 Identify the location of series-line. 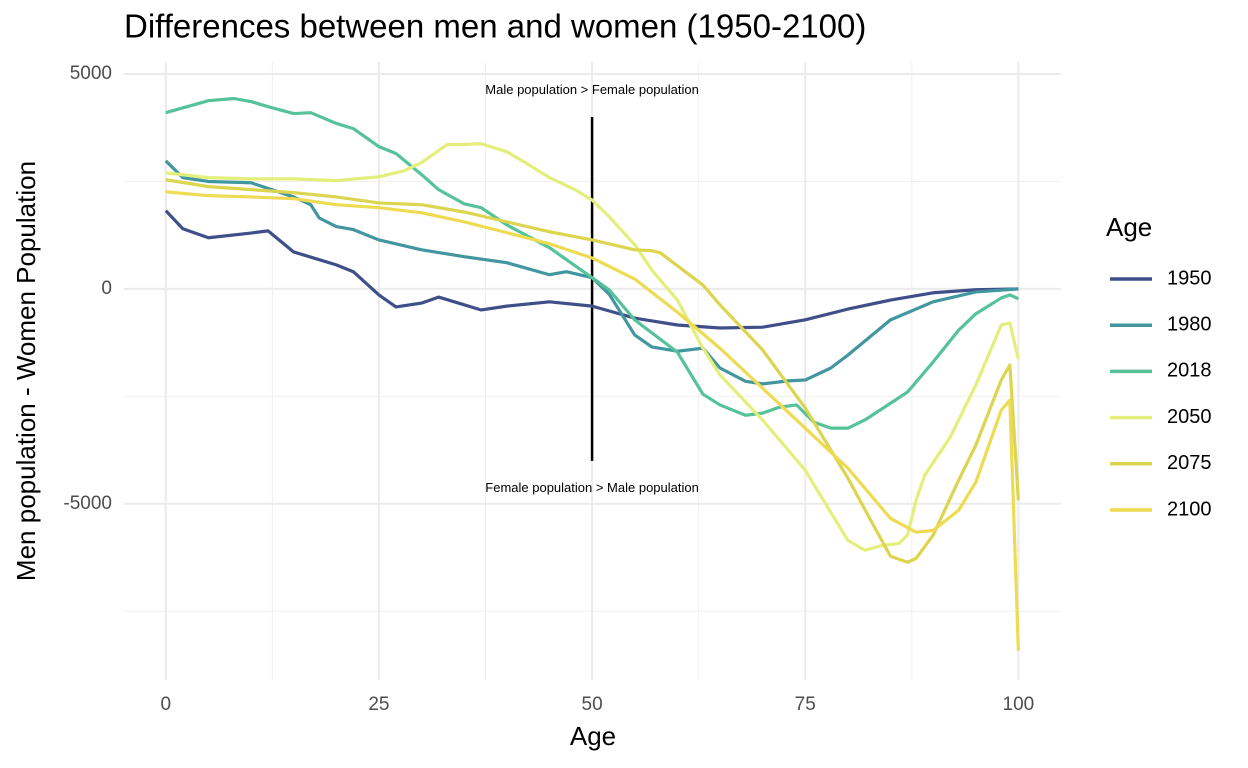
(591, 269).